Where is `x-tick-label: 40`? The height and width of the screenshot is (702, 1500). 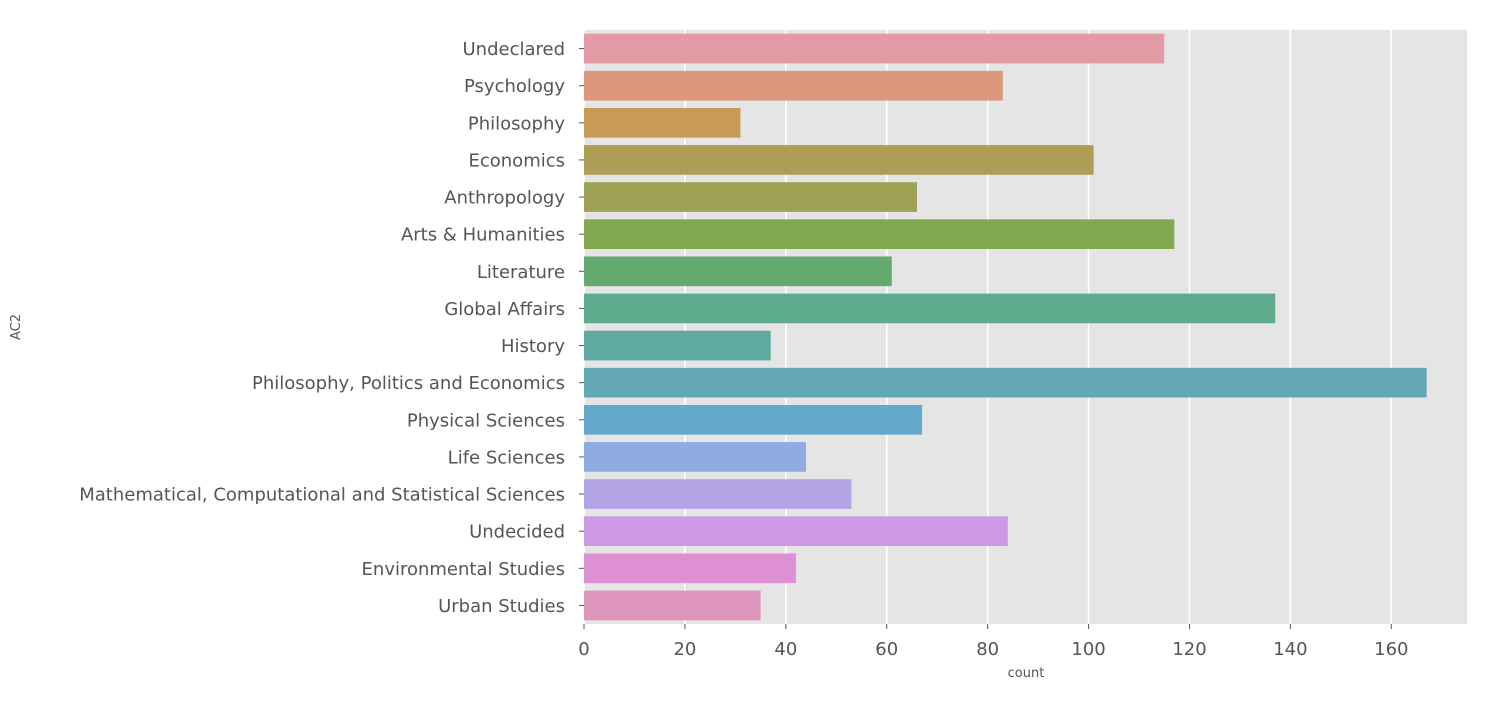 x-tick-label: 40 is located at coordinates (785, 649).